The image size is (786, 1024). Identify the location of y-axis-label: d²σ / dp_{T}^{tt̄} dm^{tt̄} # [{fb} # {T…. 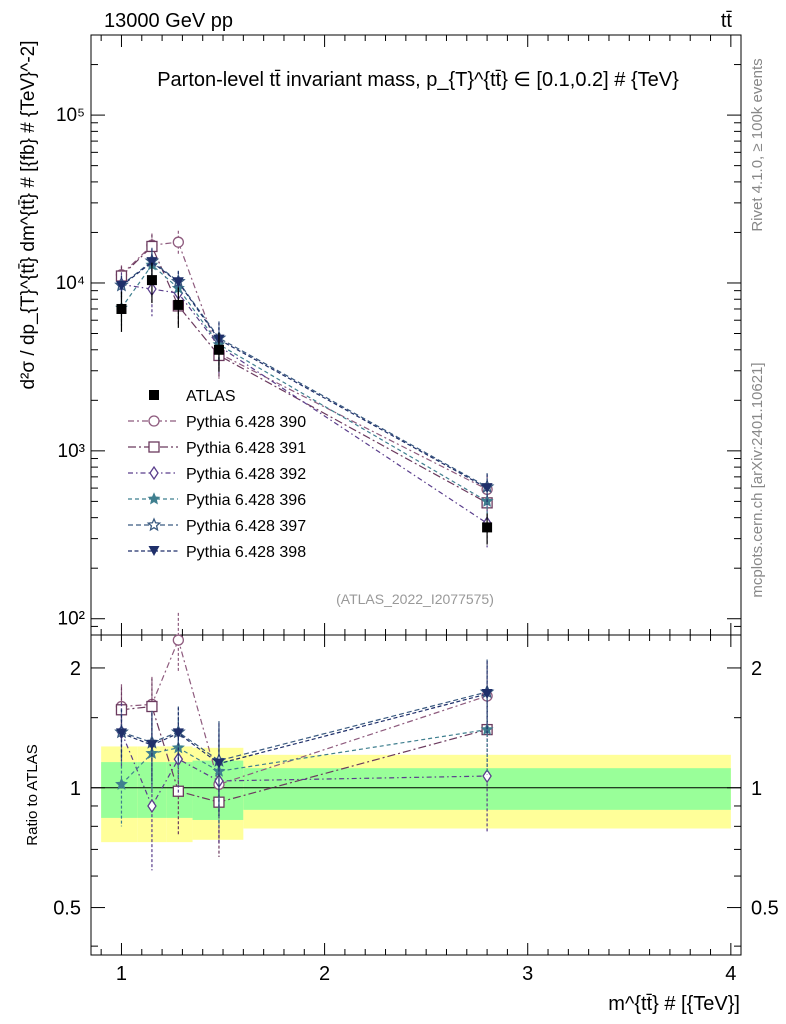
(28, 214).